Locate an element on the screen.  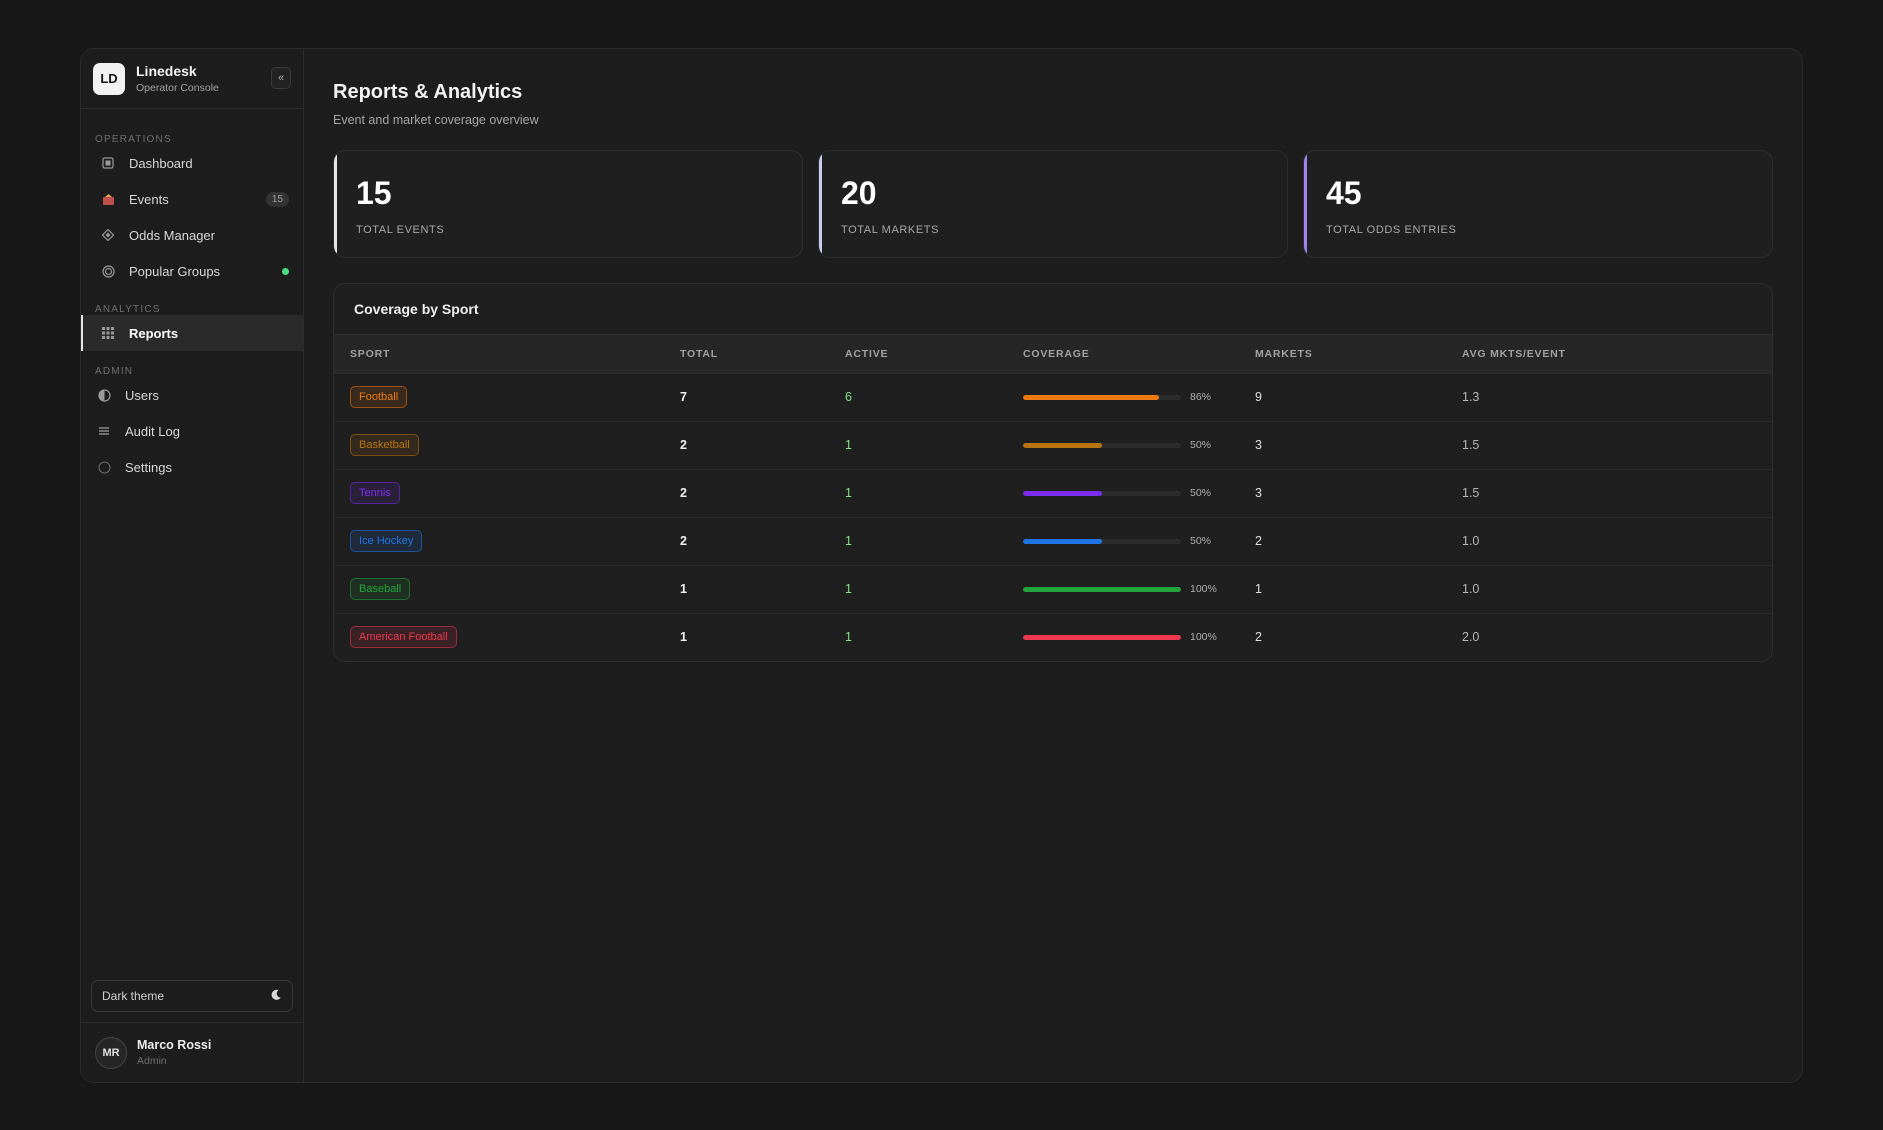
avg-mkts-cell: 1.3 is located at coordinates (1471, 397).